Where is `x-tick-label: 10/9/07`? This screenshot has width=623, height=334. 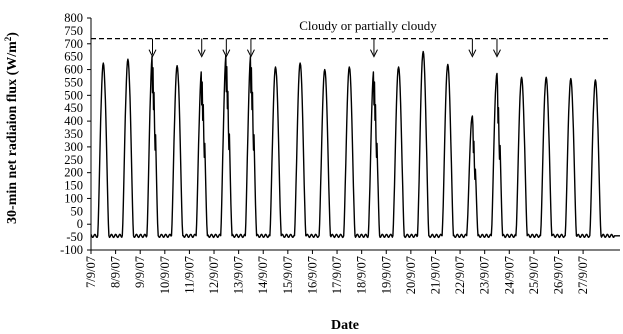
x-tick-label: 10/9/07 is located at coordinates (165, 275).